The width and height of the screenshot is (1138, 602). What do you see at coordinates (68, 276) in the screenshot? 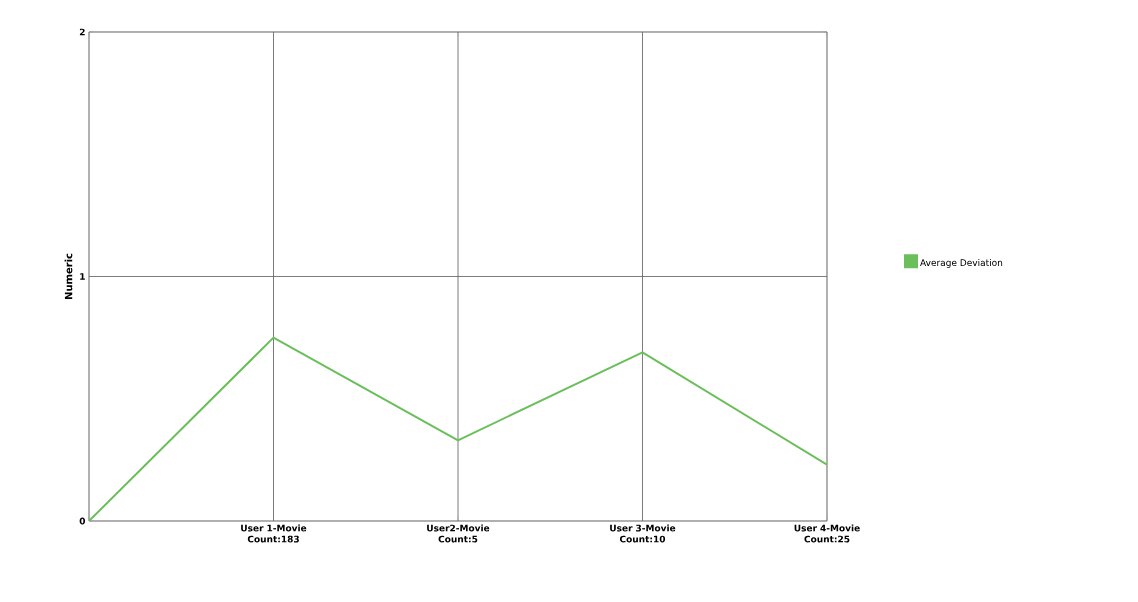
I see `y-axis-title: Numeric` at bounding box center [68, 276].